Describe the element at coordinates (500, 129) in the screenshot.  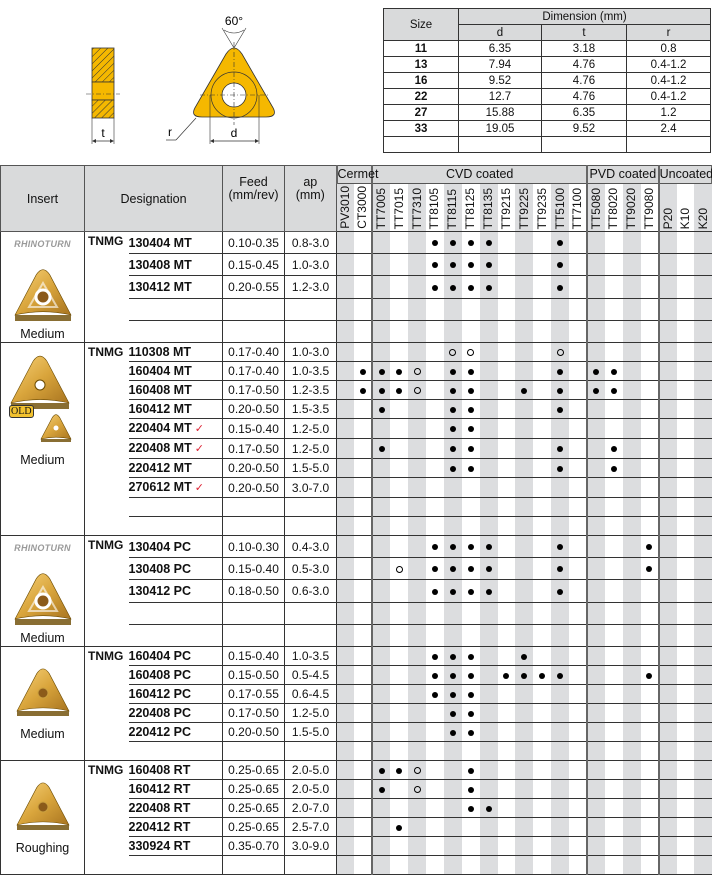
I see `dimension-d-cell: 19.05` at that location.